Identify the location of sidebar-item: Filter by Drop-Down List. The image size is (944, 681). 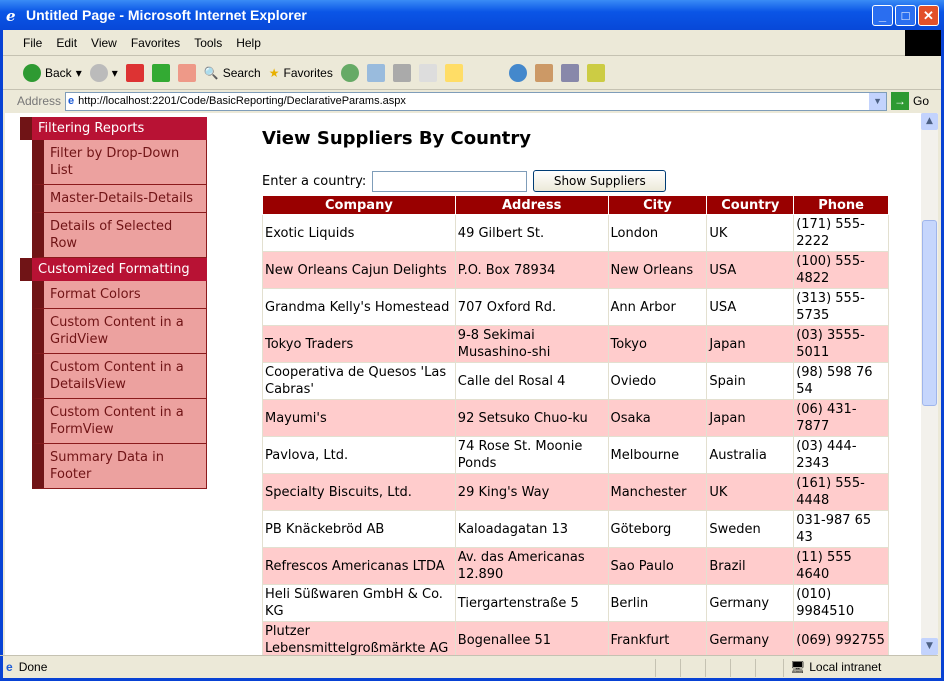
(119, 162).